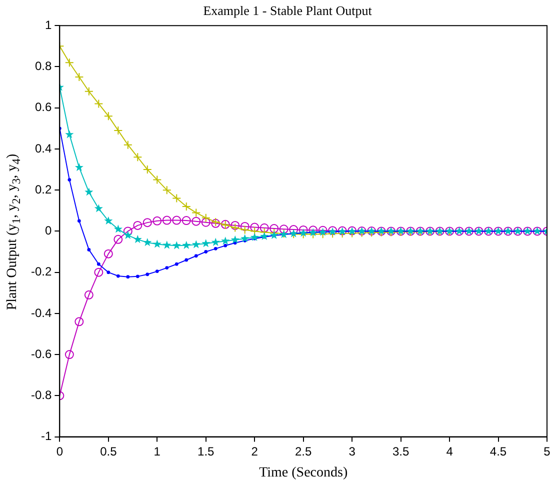 The image size is (555, 487). What do you see at coordinates (206, 451) in the screenshot?
I see `x-tick-label: 1.5` at bounding box center [206, 451].